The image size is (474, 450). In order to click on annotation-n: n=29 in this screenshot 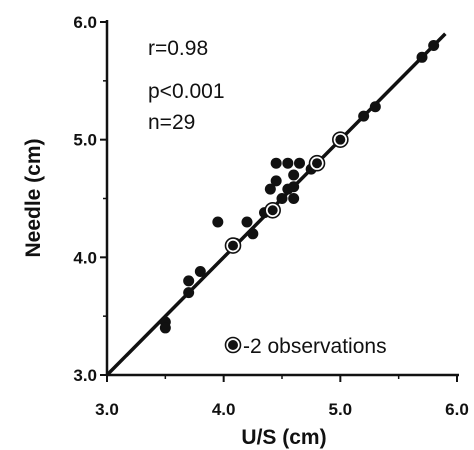, I will do `click(171, 122)`.